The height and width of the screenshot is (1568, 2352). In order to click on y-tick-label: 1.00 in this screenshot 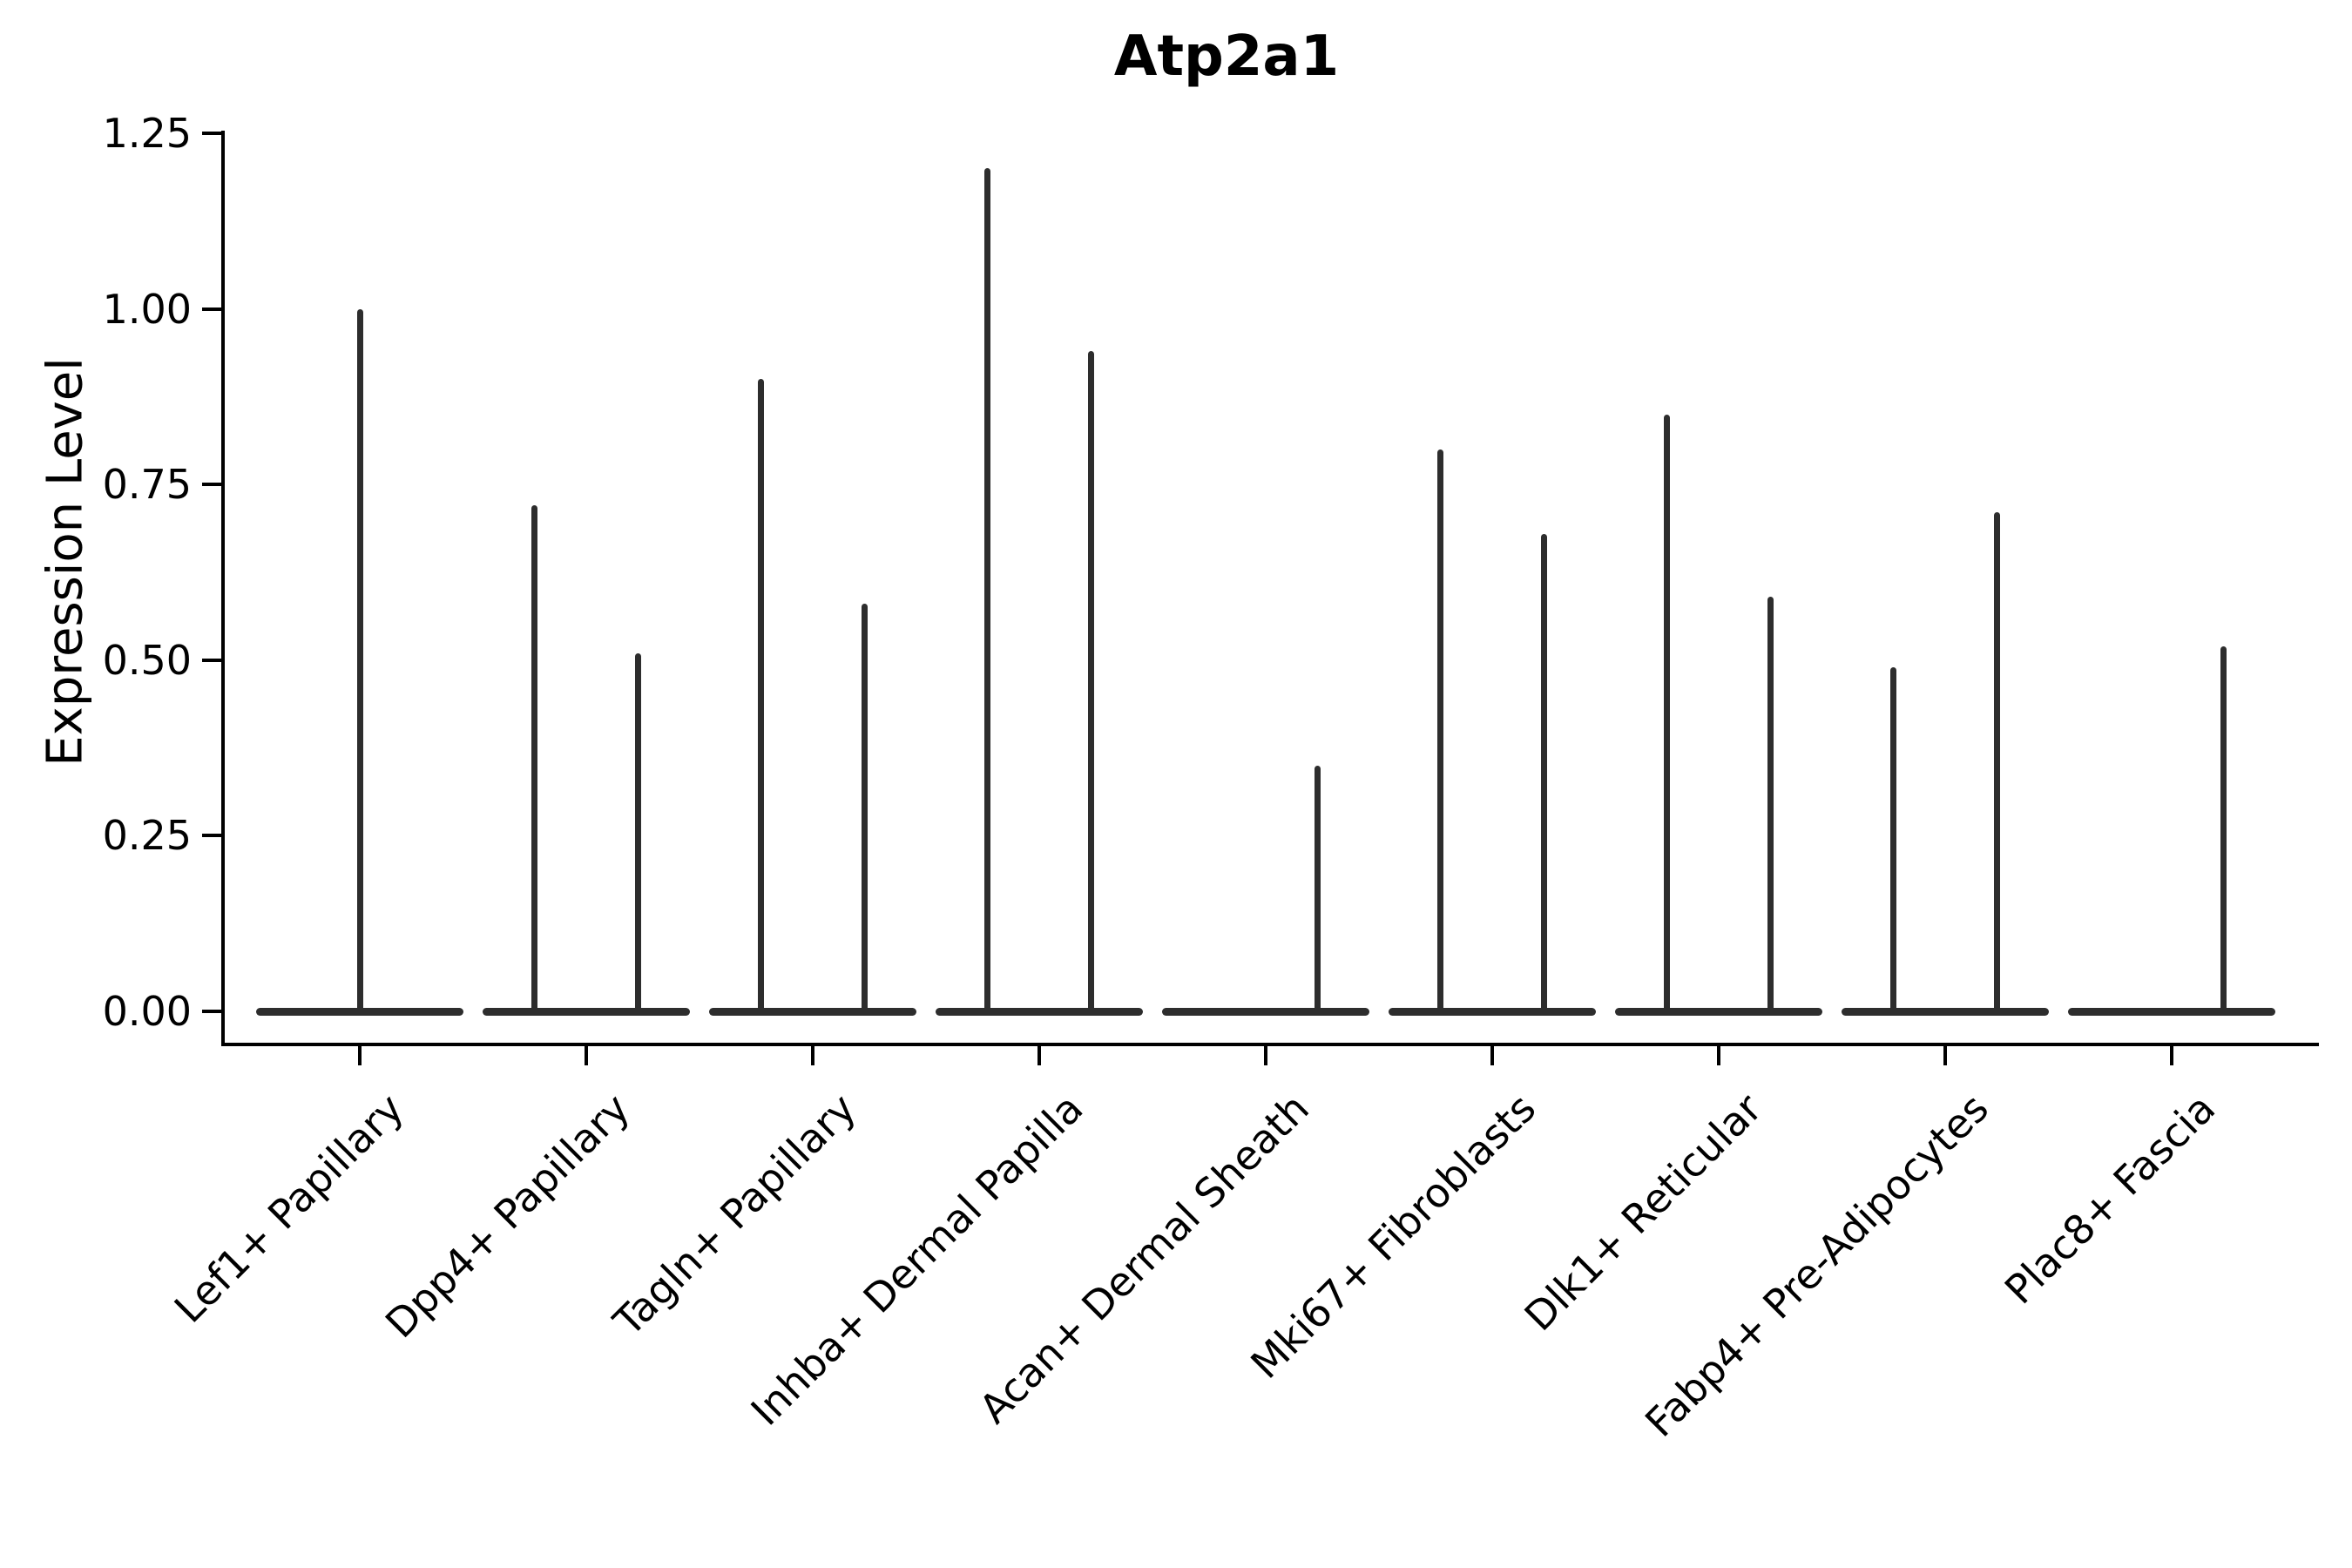, I will do `click(147, 309)`.